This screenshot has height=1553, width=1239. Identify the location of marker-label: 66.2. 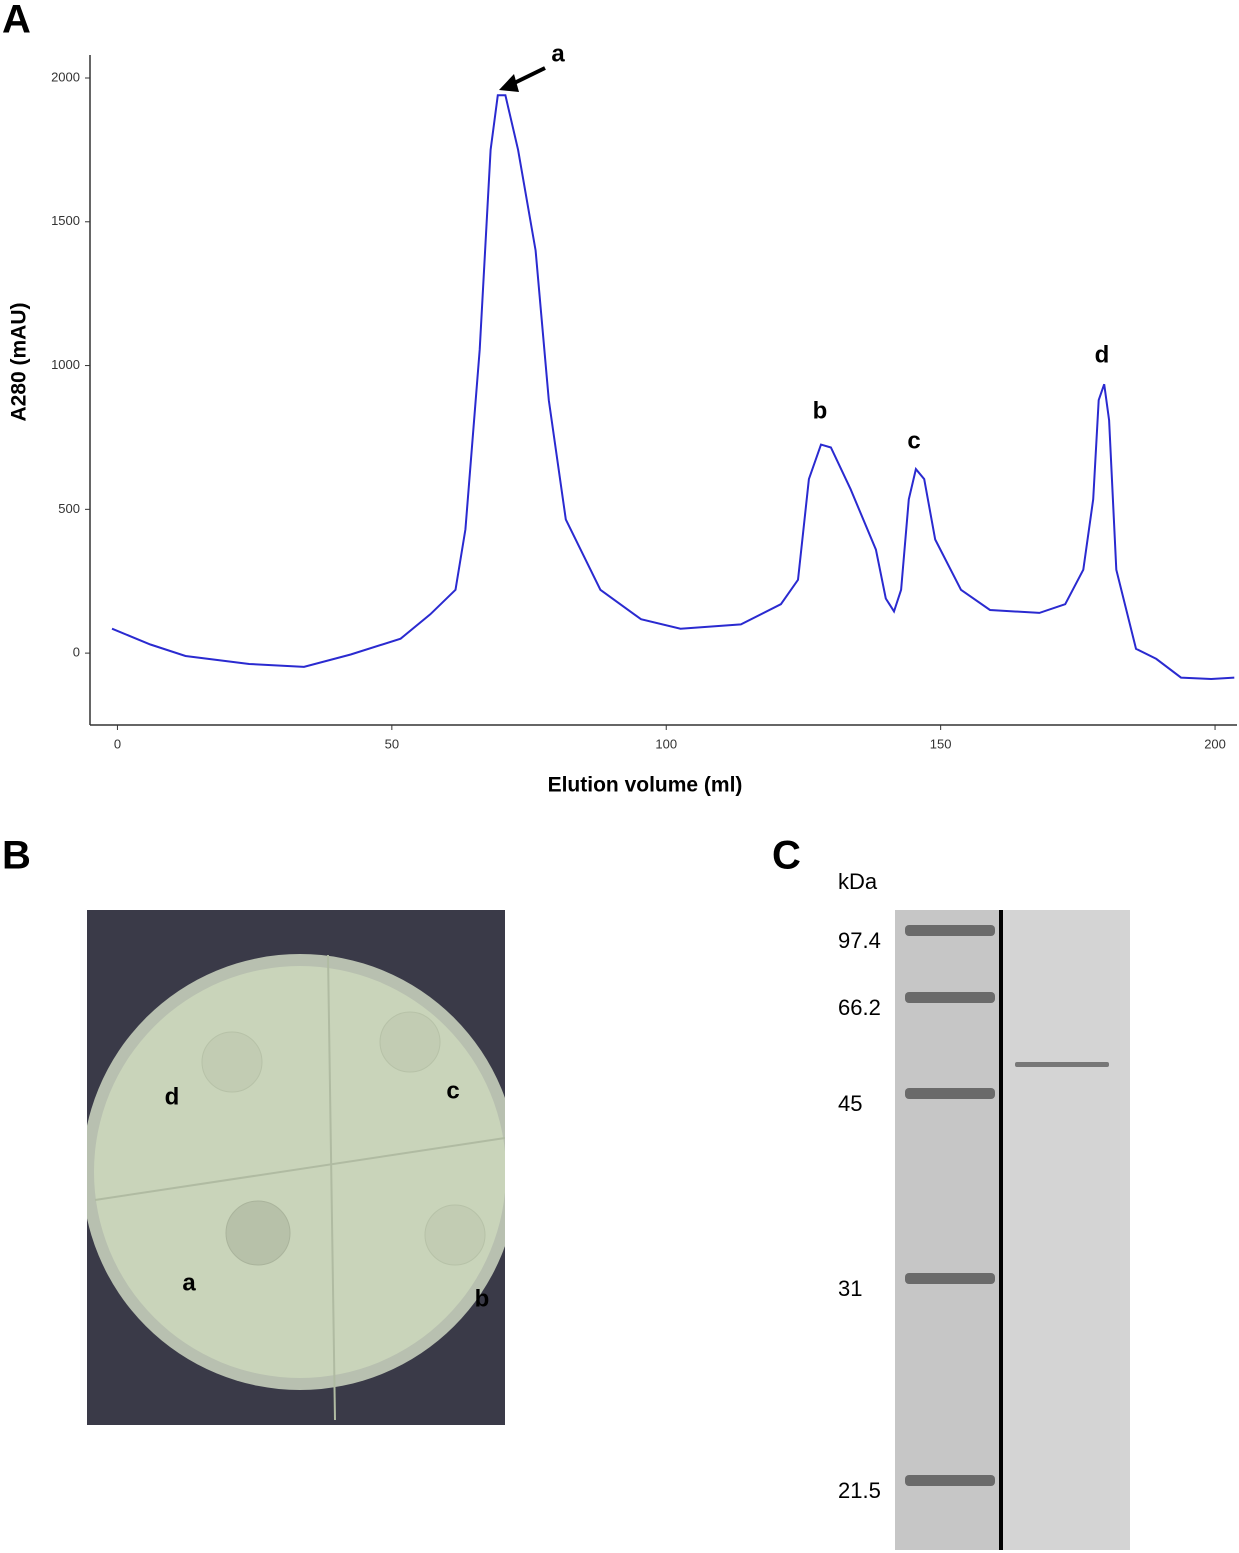
(859, 1007).